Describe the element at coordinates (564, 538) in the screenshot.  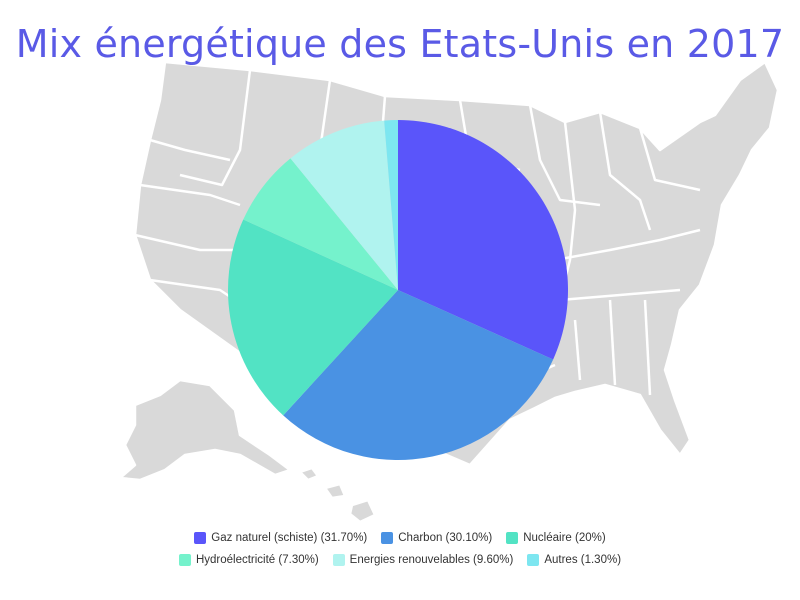
I see `legend-label-nucleaire: Nucléaire (20%)` at that location.